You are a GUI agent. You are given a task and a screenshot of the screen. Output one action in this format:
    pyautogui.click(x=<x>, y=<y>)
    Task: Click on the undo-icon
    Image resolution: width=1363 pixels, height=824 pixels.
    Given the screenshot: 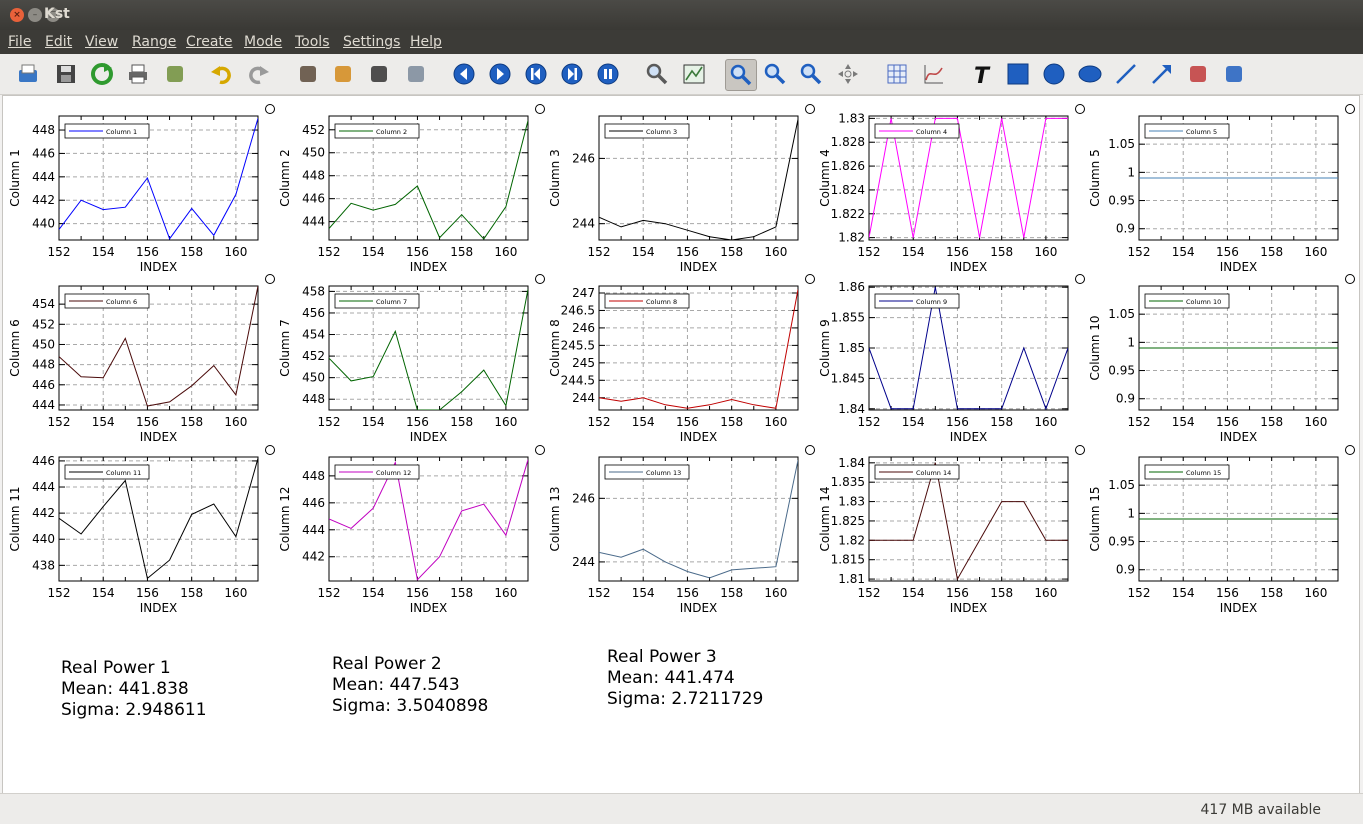 What is the action you would take?
    pyautogui.click(x=222, y=74)
    